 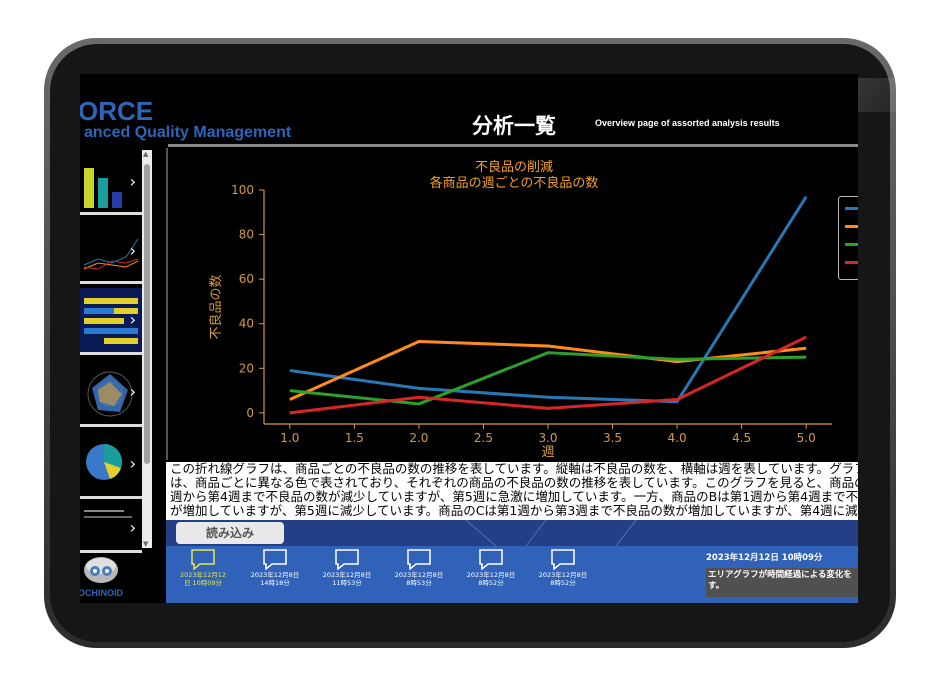 I want to click on detail-text-line: す。, so click(x=716, y=586).